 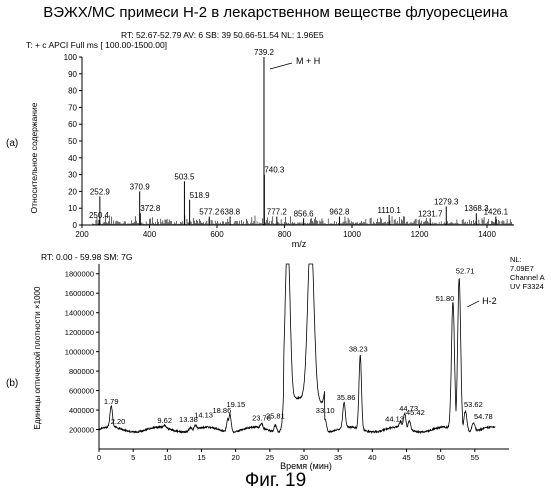 What do you see at coordinates (275, 416) in the screenshot?
I see `peak-label-b: 25.81` at bounding box center [275, 416].